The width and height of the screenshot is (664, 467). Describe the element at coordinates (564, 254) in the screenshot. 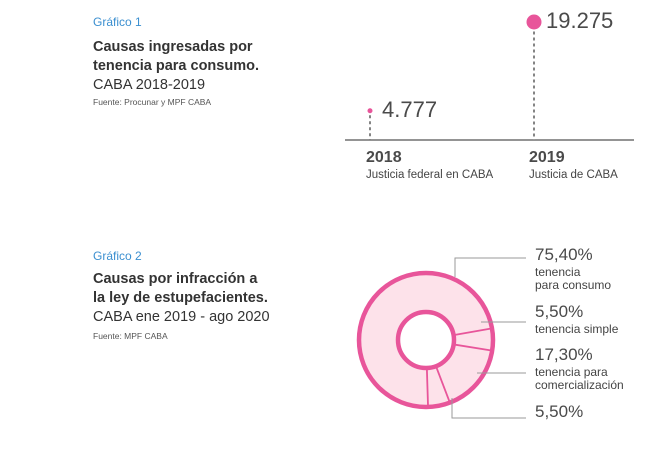

I see `slice-pct-consumo: 75,40%` at that location.